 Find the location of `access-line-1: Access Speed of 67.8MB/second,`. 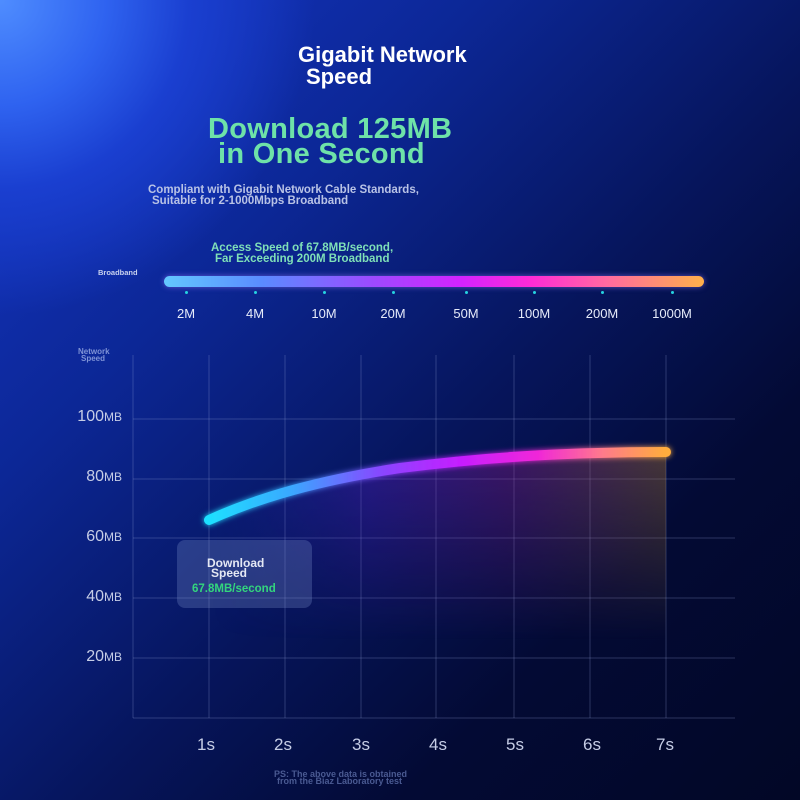

access-line-1: Access Speed of 67.8MB/second, is located at coordinates (302, 248).